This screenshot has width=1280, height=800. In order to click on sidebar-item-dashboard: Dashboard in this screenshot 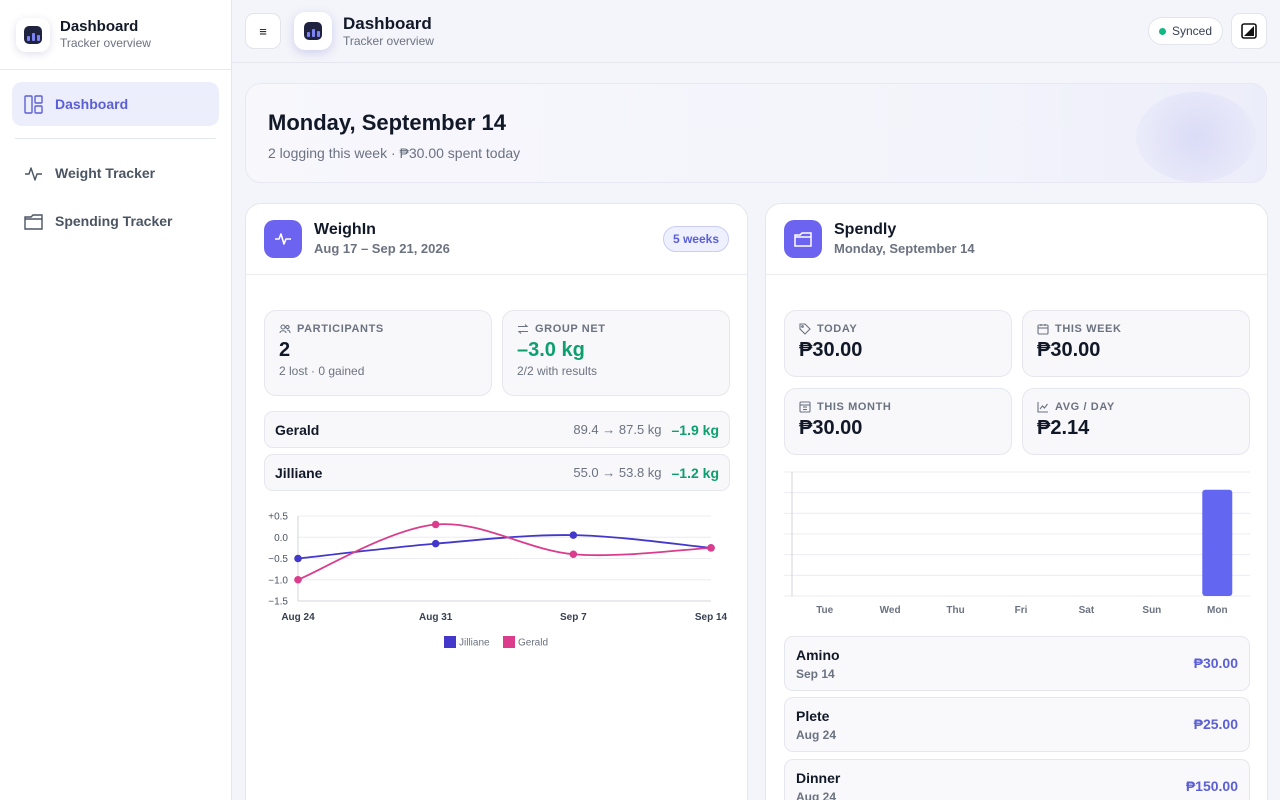, I will do `click(115, 104)`.